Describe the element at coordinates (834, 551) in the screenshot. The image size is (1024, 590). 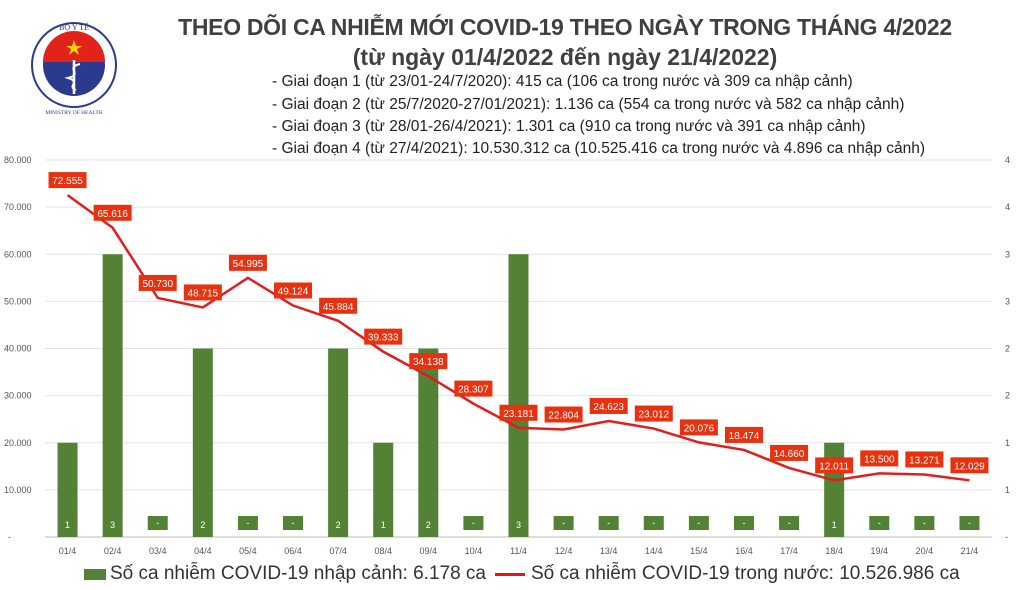
I see `x-axis-tick-label: 18/4` at that location.